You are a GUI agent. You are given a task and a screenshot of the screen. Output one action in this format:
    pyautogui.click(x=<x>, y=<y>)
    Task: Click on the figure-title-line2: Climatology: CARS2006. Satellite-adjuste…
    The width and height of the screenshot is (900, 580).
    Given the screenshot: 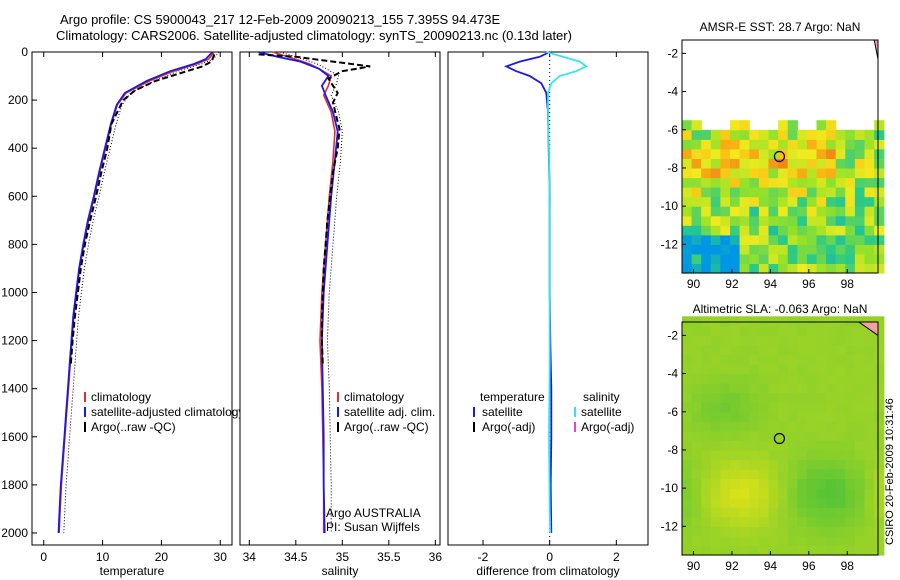 What is the action you would take?
    pyautogui.click(x=314, y=35)
    